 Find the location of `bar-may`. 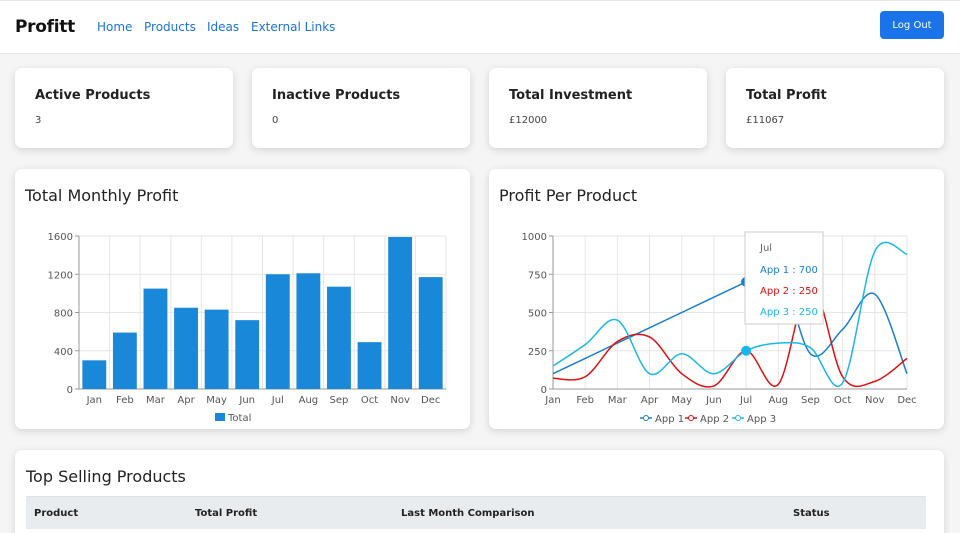

bar-may is located at coordinates (216, 349).